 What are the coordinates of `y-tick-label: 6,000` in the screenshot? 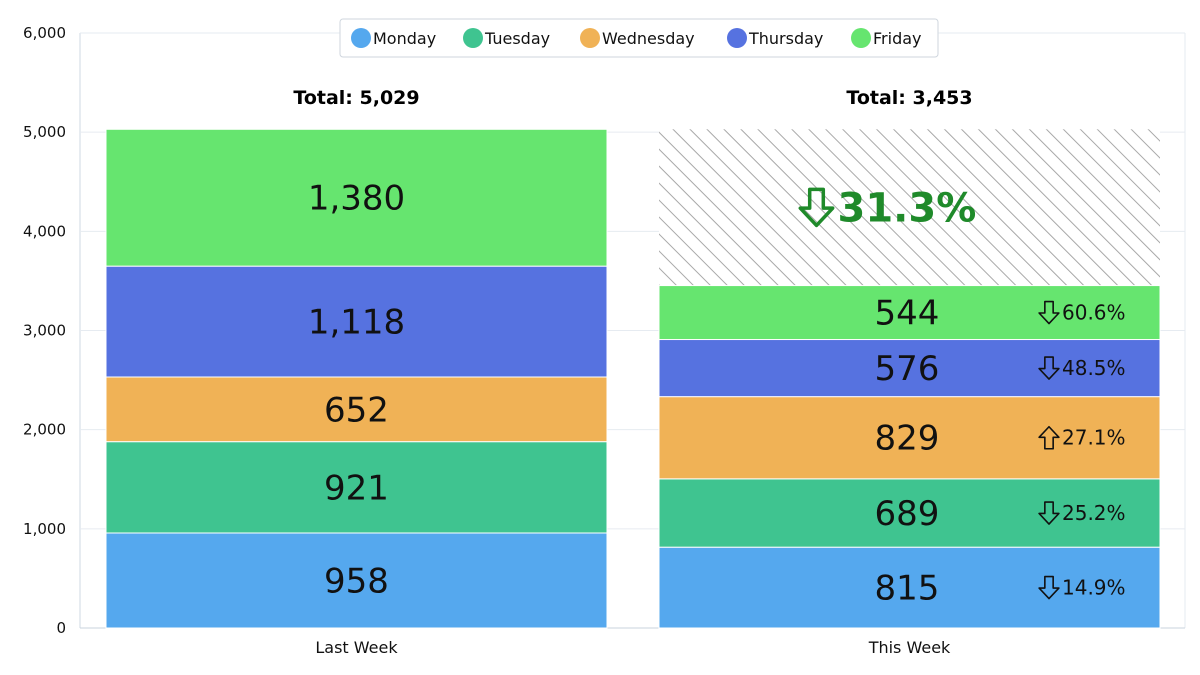 It's located at (44, 33).